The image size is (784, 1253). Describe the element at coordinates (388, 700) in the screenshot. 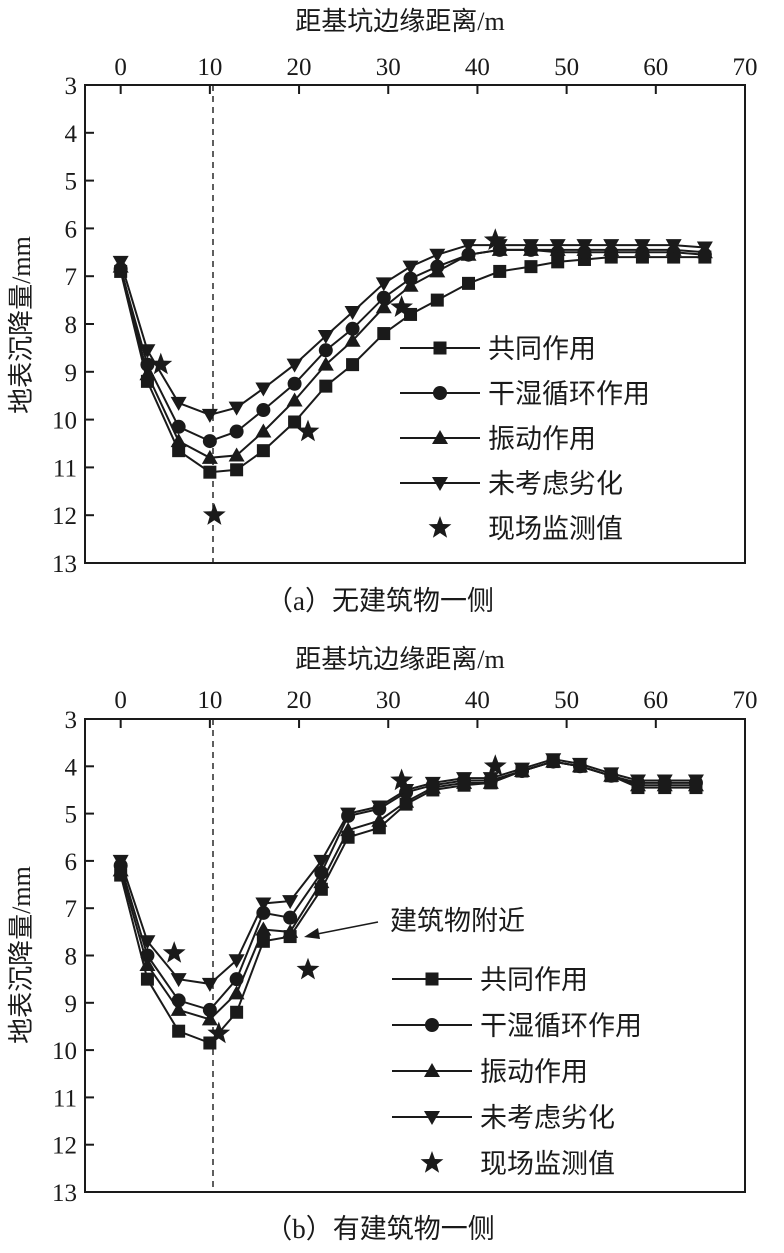

I see `x-tick-label: 30` at that location.